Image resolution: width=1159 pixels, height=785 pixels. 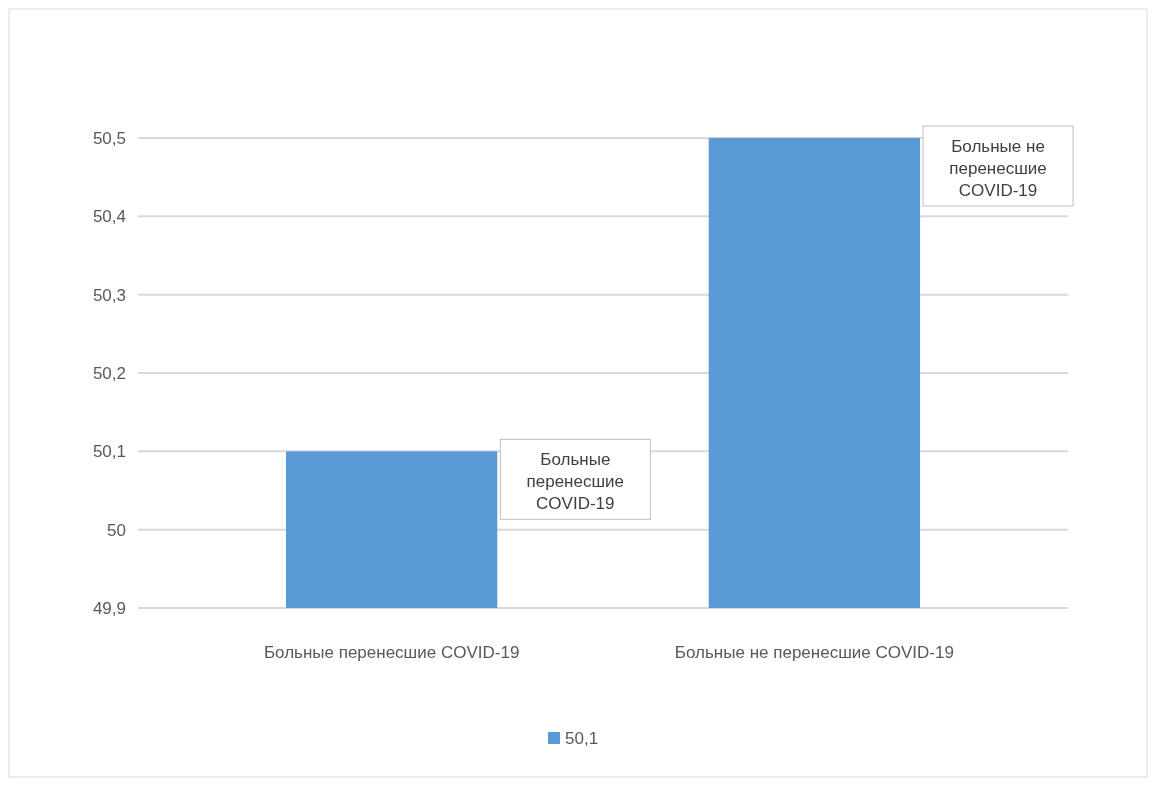 What do you see at coordinates (109, 295) in the screenshot?
I see `y-tick-label: 50,3` at bounding box center [109, 295].